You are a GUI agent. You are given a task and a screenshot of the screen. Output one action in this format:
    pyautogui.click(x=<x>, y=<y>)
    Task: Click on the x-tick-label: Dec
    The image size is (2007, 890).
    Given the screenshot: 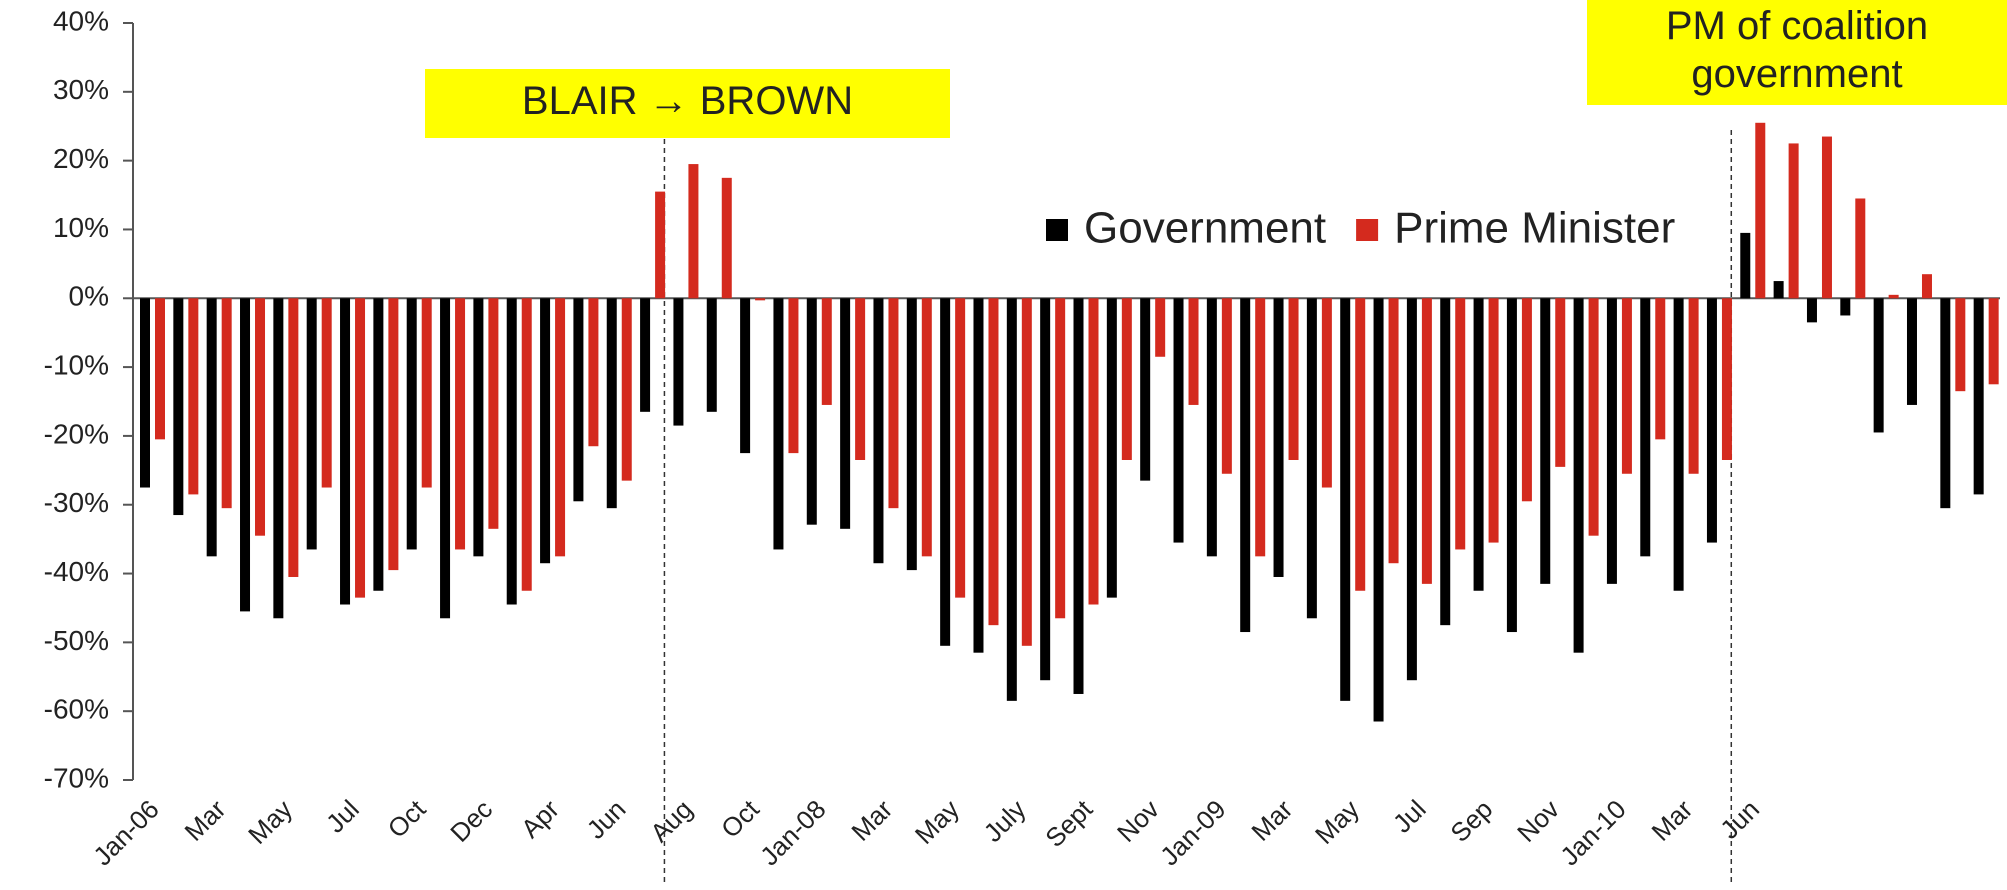 What is the action you would take?
    pyautogui.click(x=471, y=821)
    